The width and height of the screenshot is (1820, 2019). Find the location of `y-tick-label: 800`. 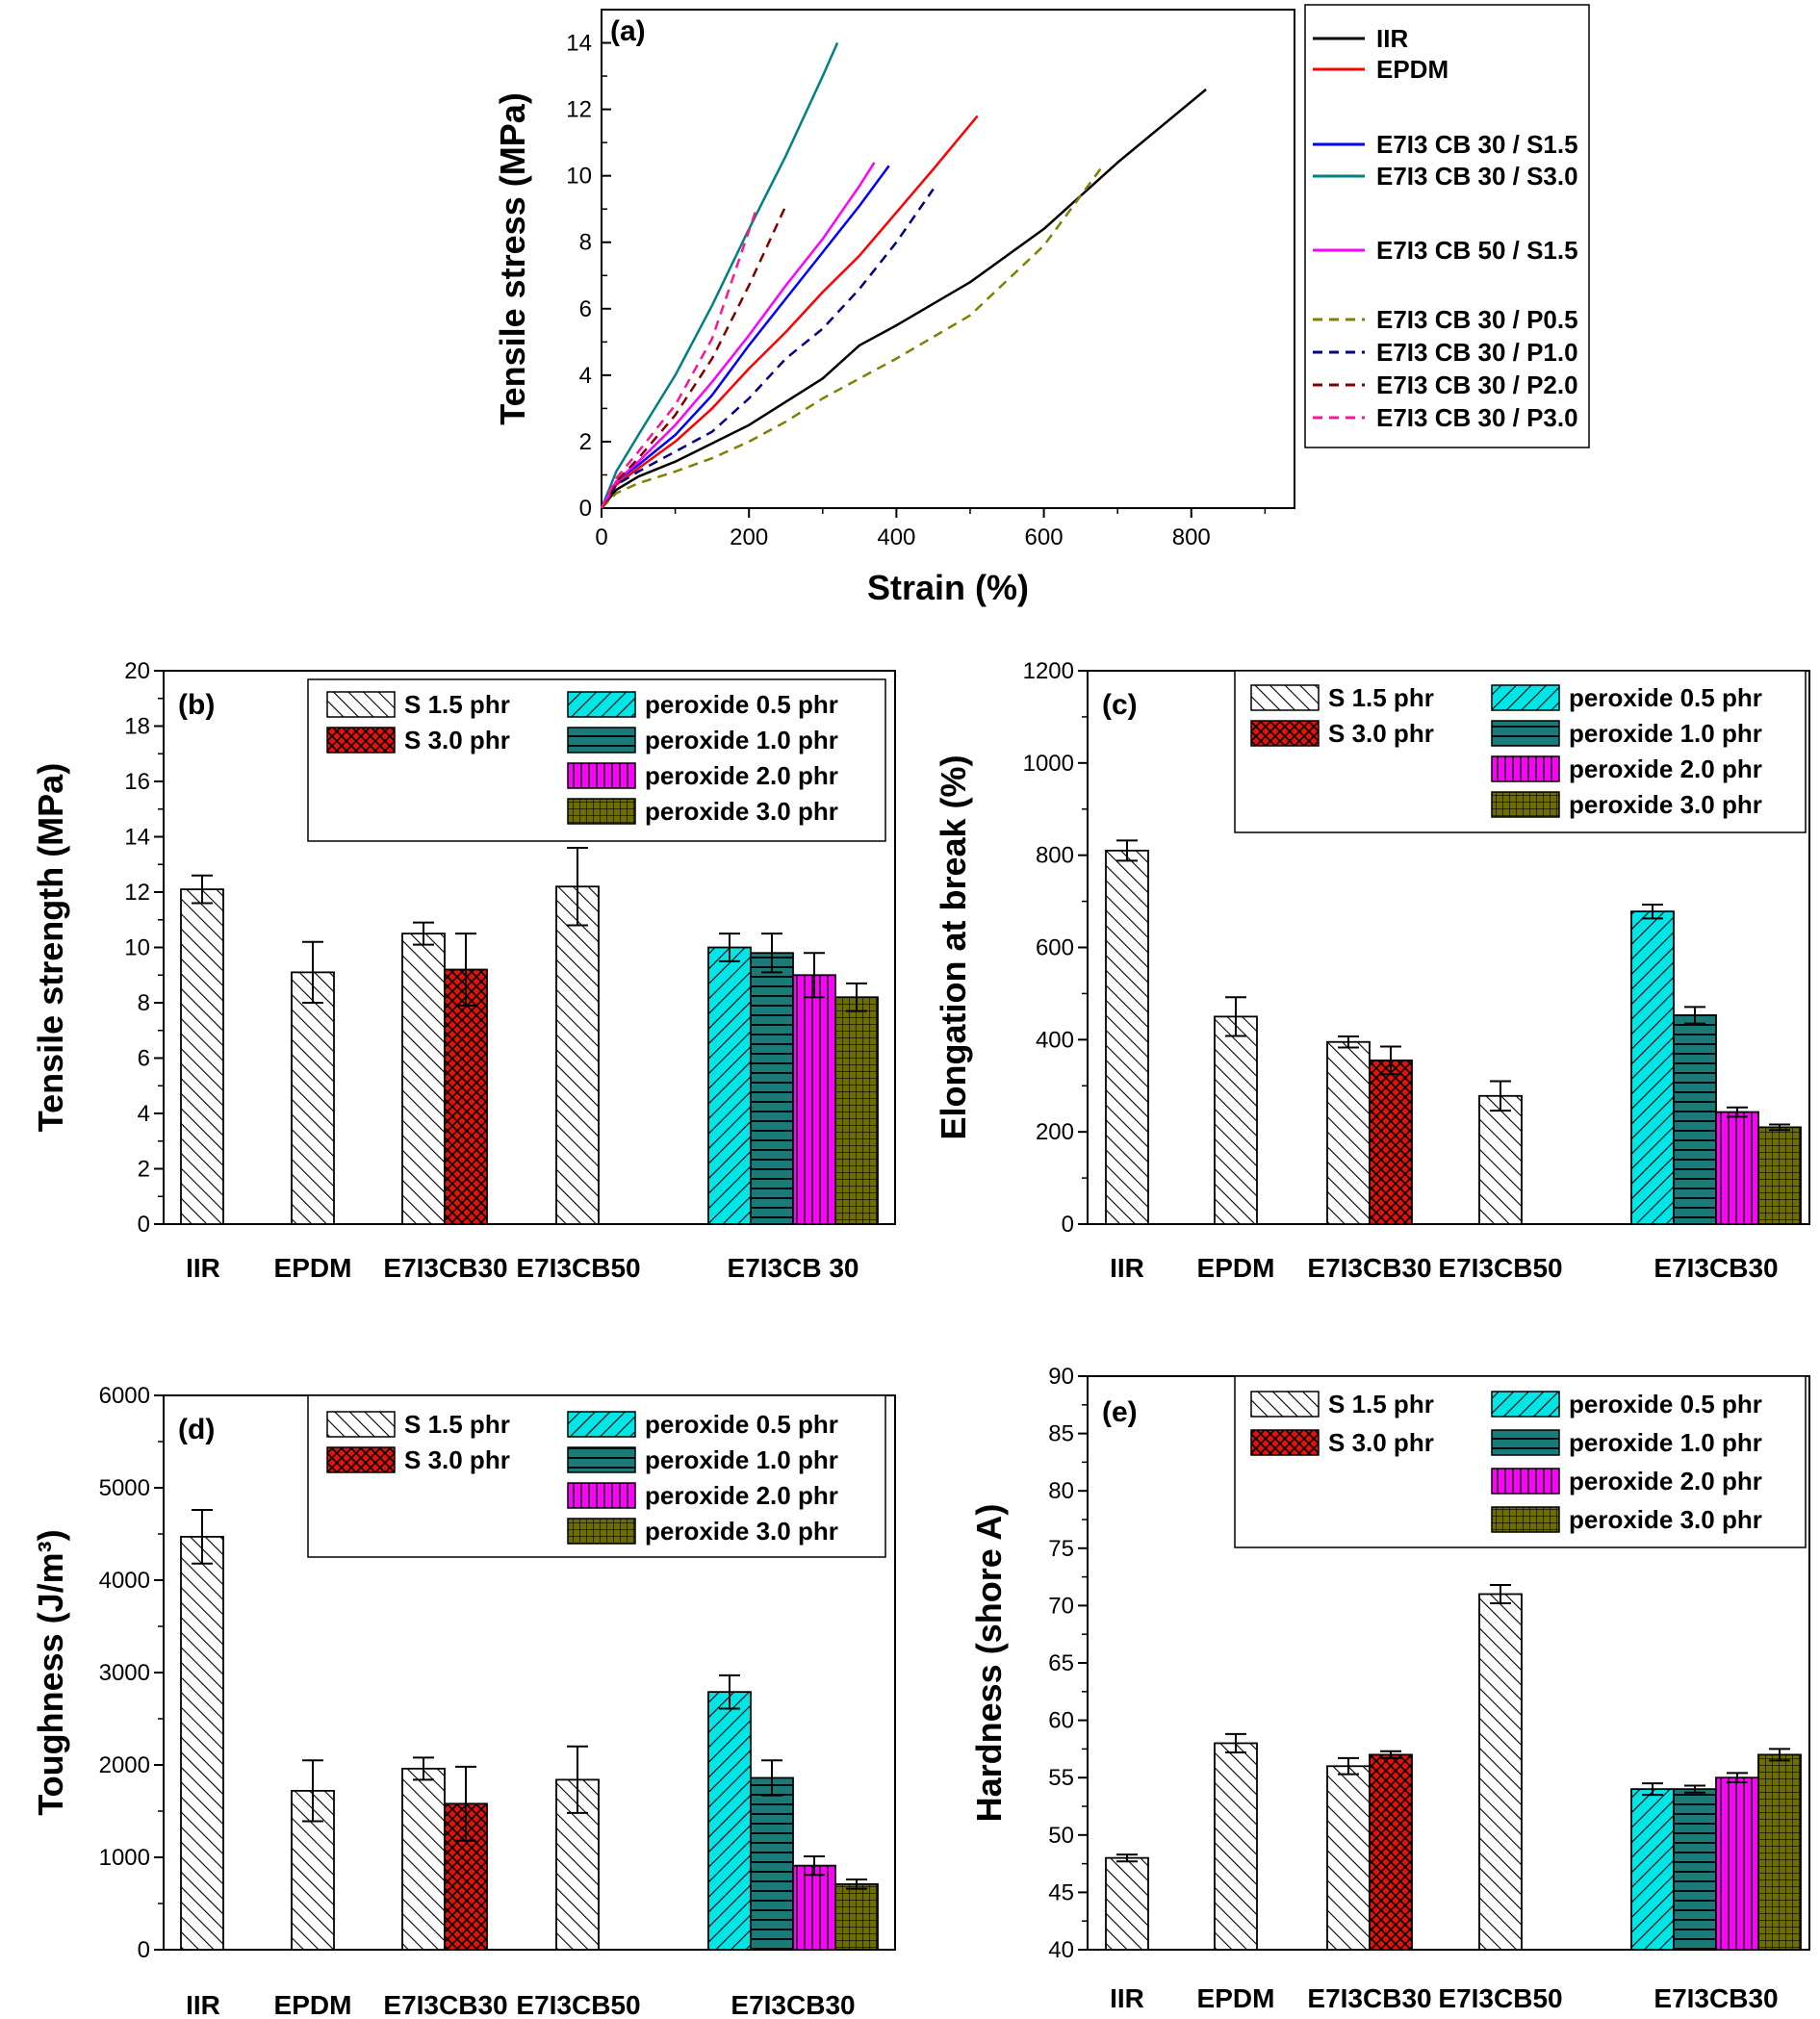

y-tick-label: 800 is located at coordinates (1055, 856).